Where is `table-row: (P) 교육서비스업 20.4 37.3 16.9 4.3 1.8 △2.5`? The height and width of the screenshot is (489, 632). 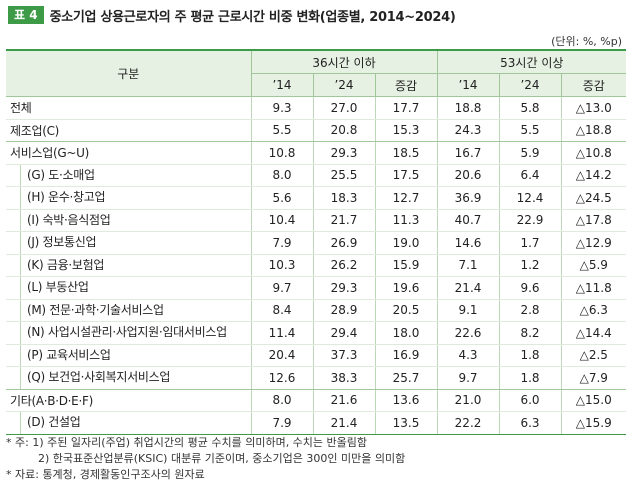 table-row: (P) 교육서비스업 20.4 37.3 16.9 4.3 1.8 △2.5 is located at coordinates (316, 355).